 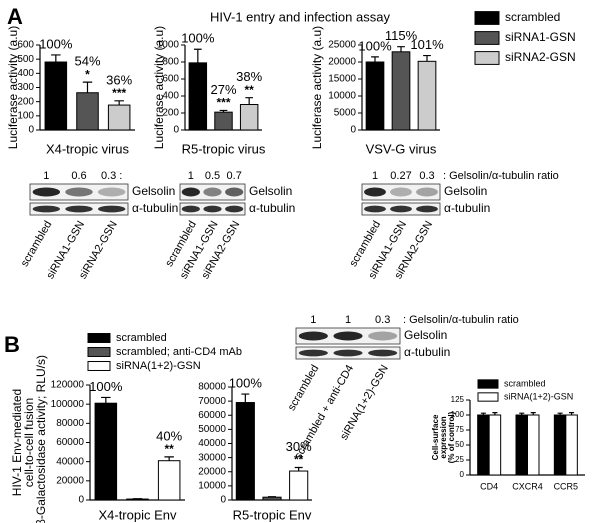 What do you see at coordinates (70, 423) in the screenshot?
I see `y-tick-label: 80000` at bounding box center [70, 423].